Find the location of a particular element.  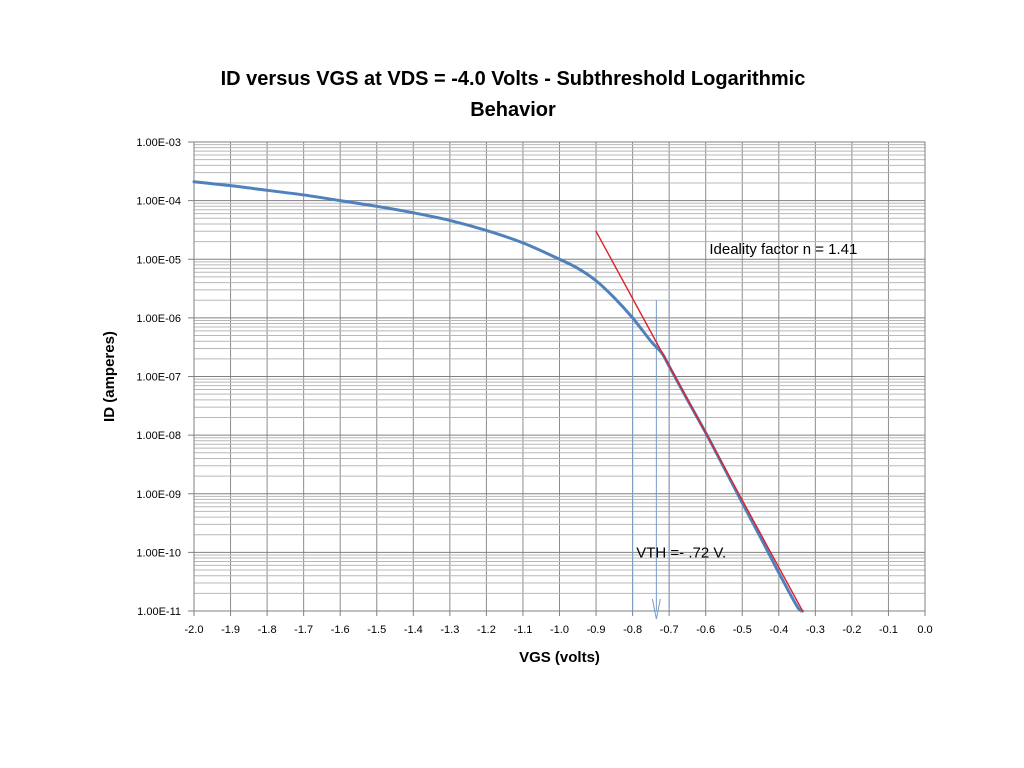

x-tick-label: -2.0 is located at coordinates (194, 630).